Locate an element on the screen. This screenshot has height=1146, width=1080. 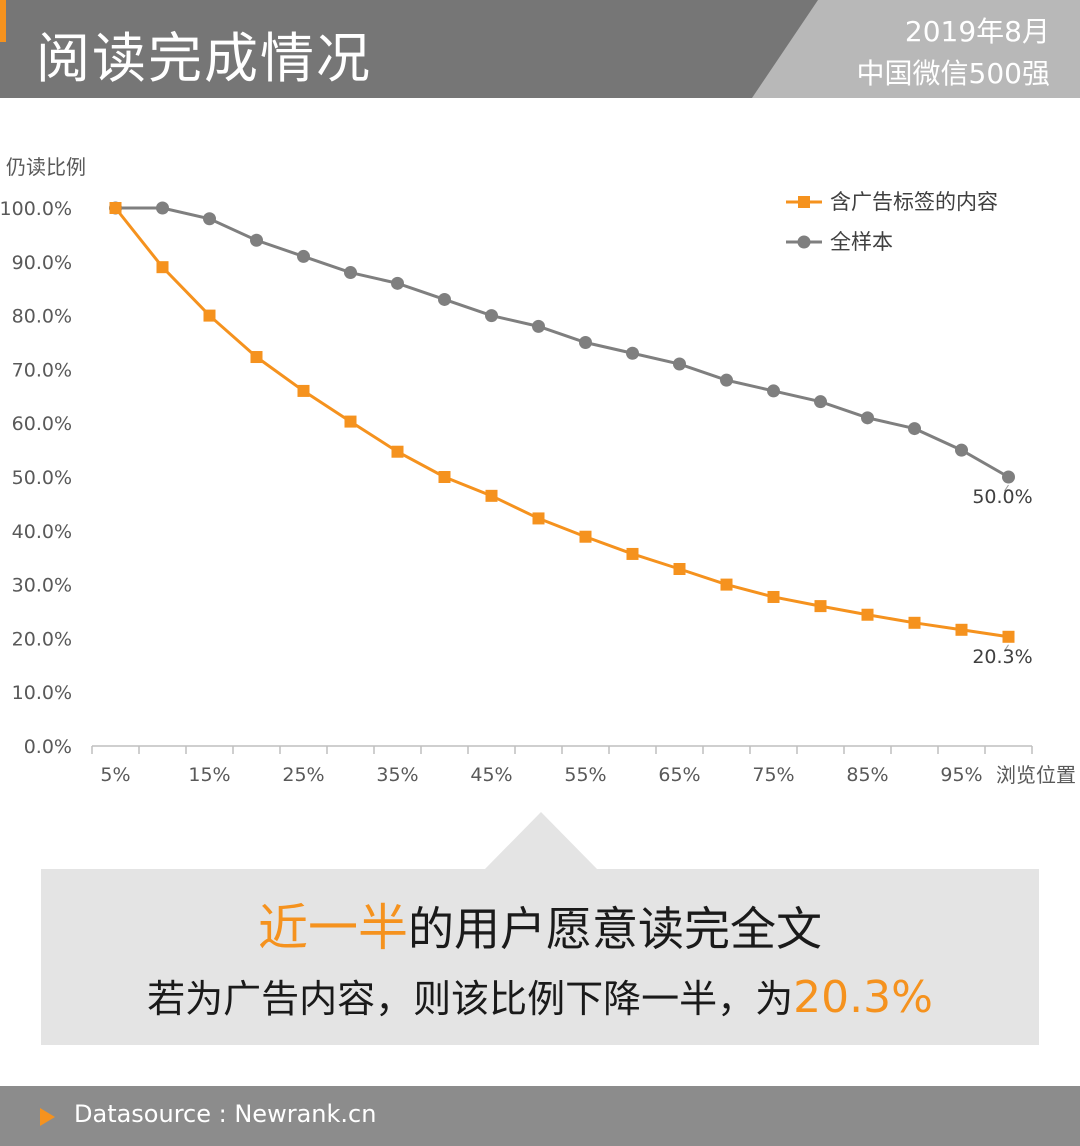
finding-line-2: 若为广告内容，则该比例下降一半，为20.3% is located at coordinates (540, 995).